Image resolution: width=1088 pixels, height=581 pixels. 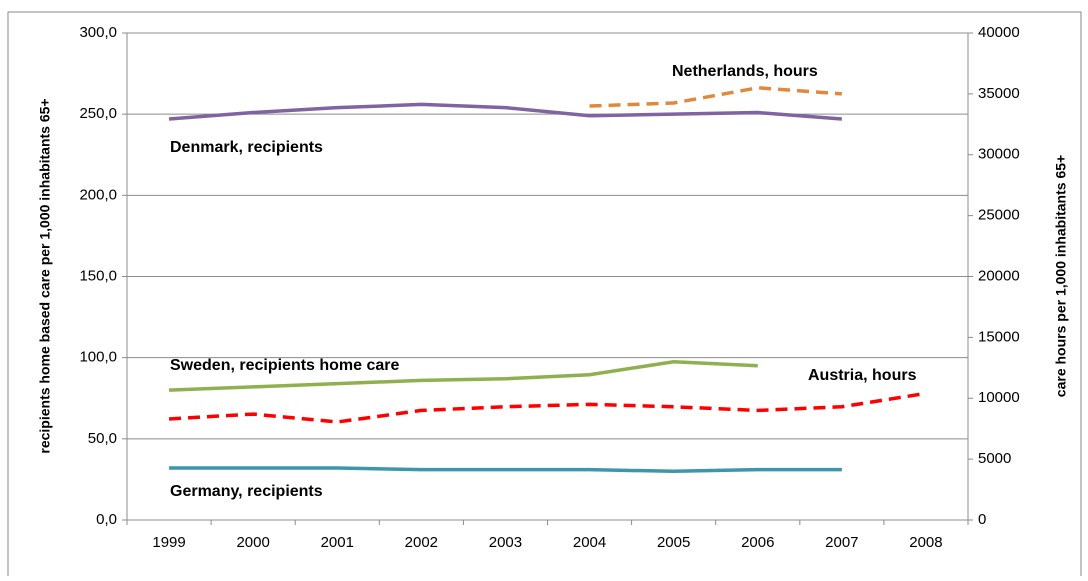 What do you see at coordinates (98, 357) in the screenshot?
I see `y-tick-label: 100,0` at bounding box center [98, 357].